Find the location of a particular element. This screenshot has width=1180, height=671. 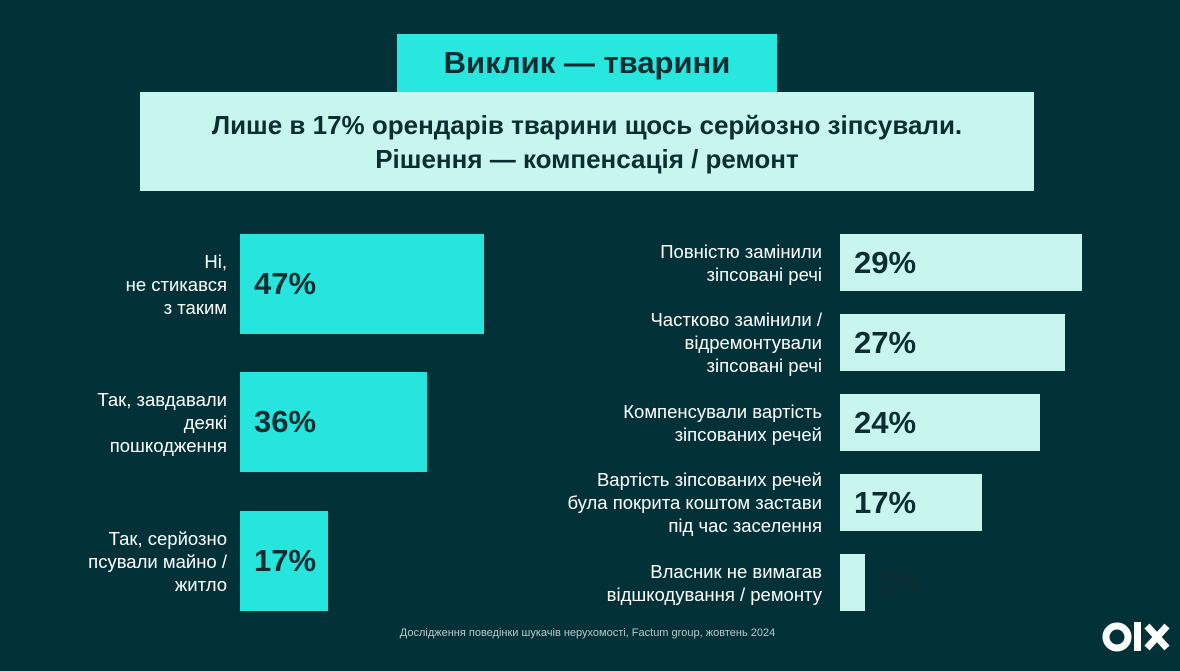

category-label: Так, завдавали деякі пошкодження is located at coordinates (162, 422).